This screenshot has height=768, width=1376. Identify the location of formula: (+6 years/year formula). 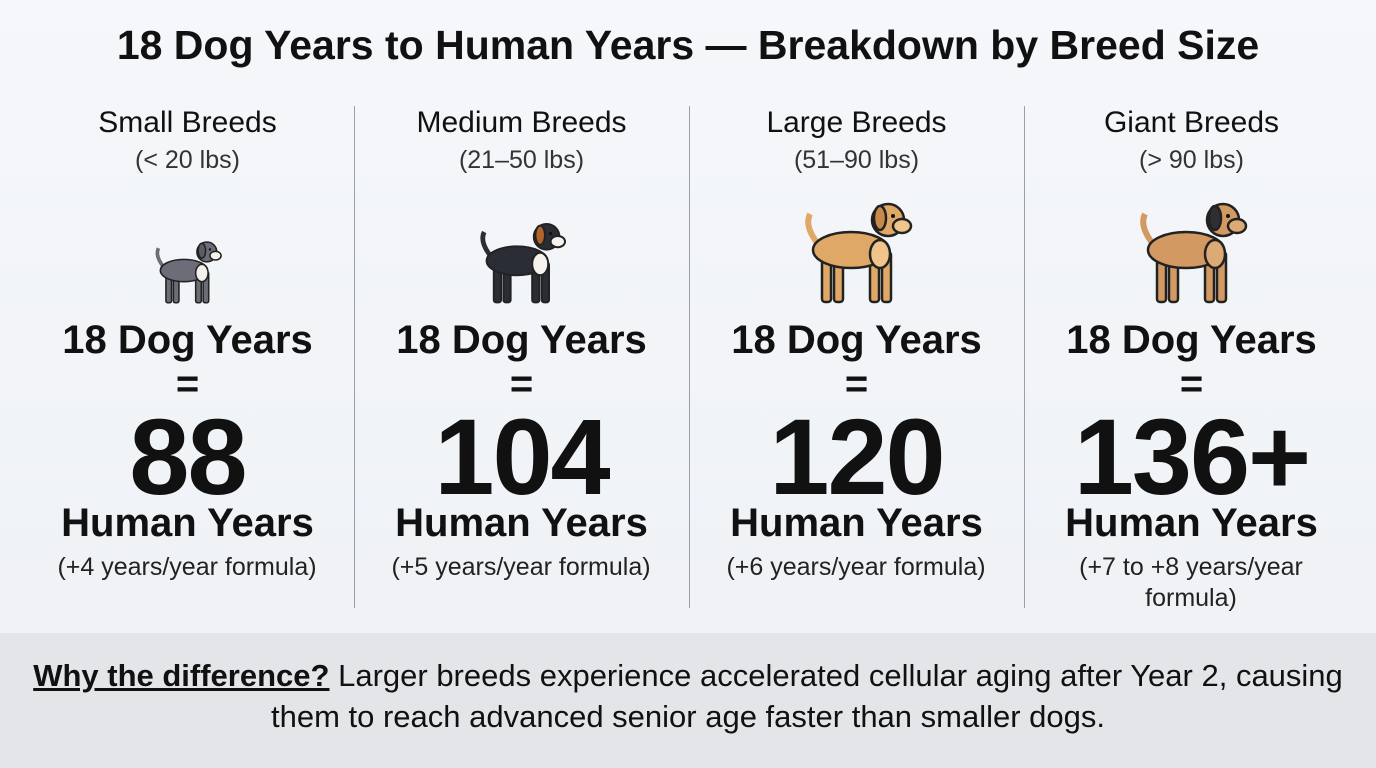
(856, 567).